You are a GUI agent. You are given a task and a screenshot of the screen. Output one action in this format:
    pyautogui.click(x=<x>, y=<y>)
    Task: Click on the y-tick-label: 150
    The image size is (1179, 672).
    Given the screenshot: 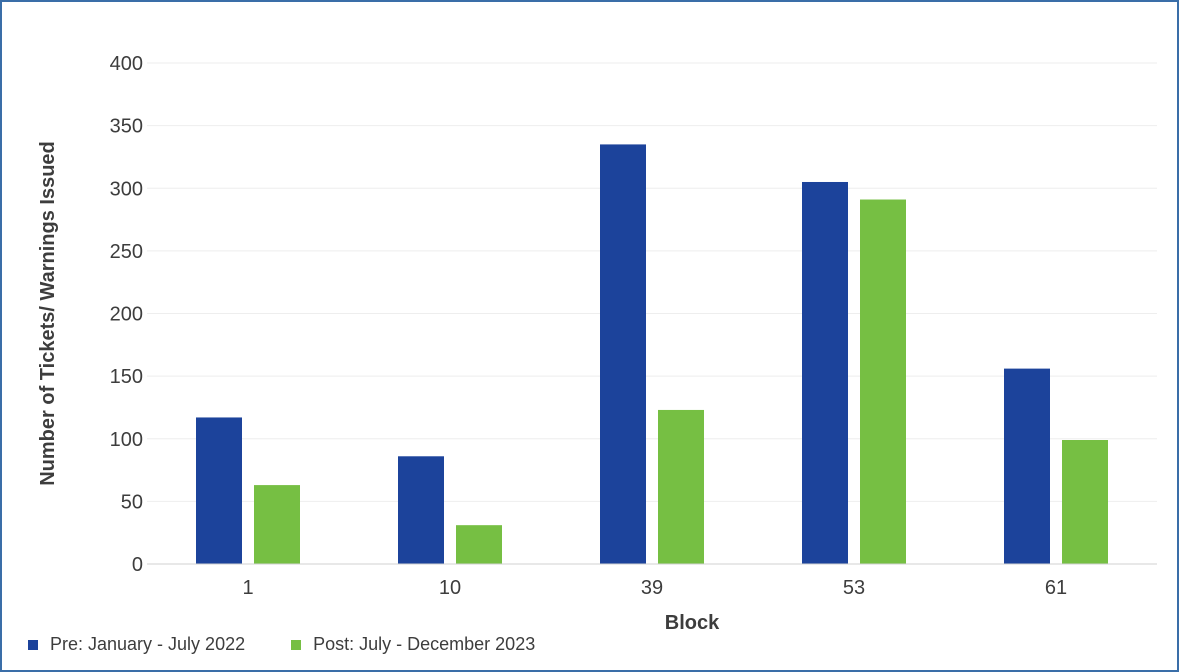 What is the action you would take?
    pyautogui.click(x=126, y=377)
    